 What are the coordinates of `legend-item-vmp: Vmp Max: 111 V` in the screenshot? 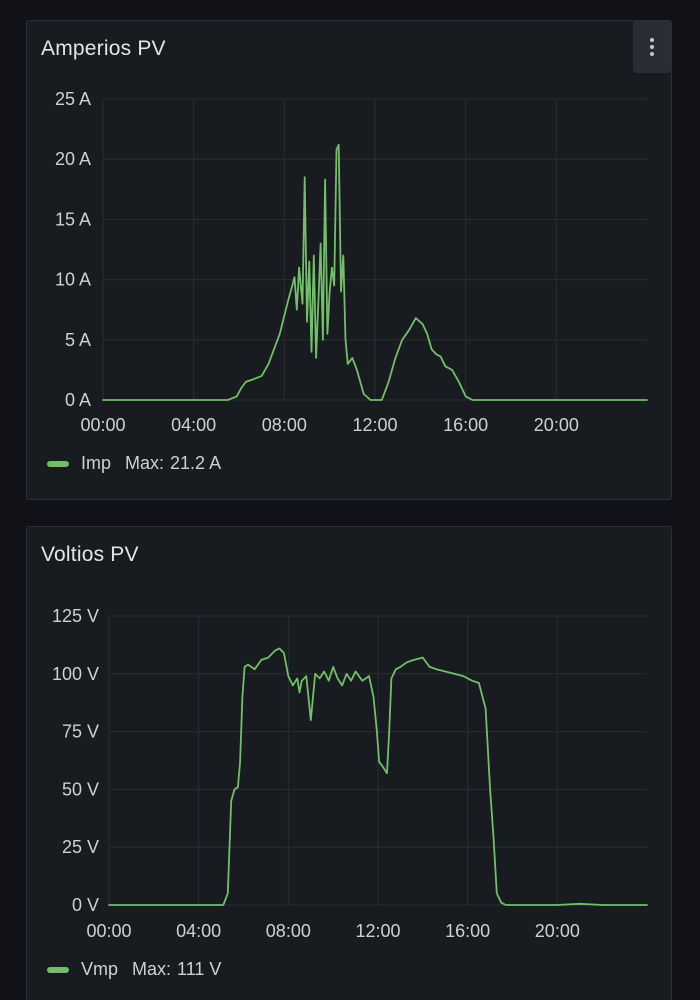 It's located at (134, 969).